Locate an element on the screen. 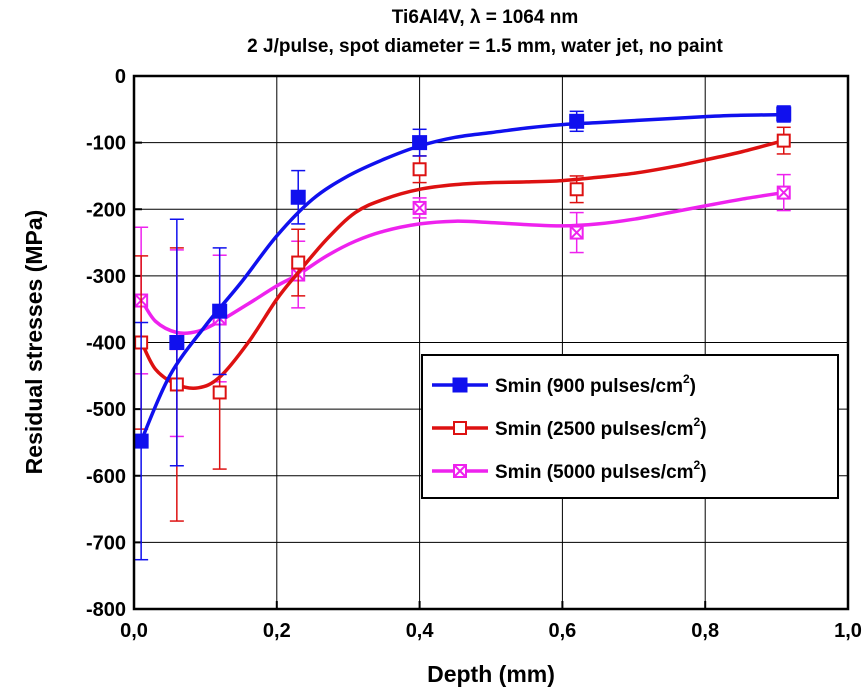  x-axis-ticks: 0,0 0,2 0,4 0,6 0,8 1,0 is located at coordinates (491, 621).